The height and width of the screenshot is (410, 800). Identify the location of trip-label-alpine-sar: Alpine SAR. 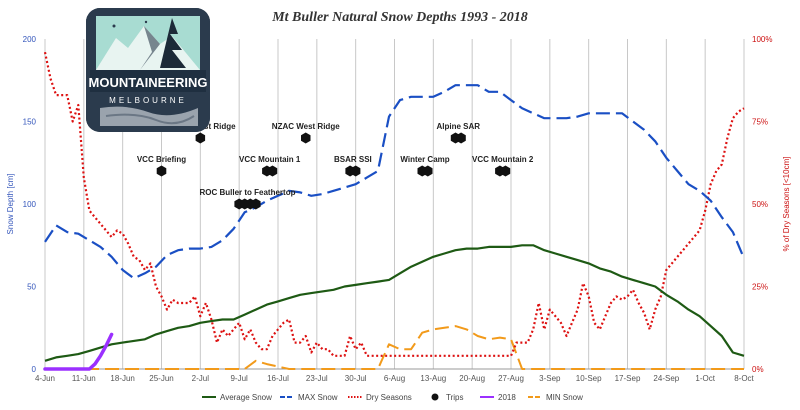
(459, 126).